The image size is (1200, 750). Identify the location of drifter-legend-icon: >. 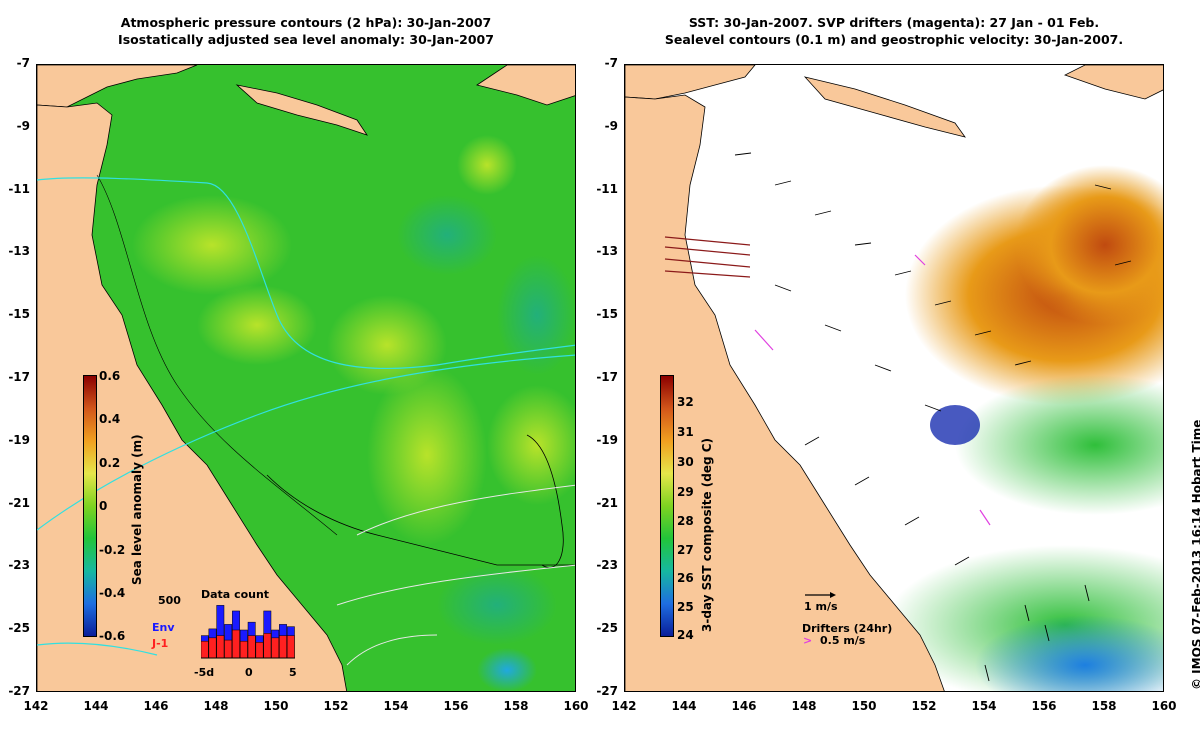
(808, 640).